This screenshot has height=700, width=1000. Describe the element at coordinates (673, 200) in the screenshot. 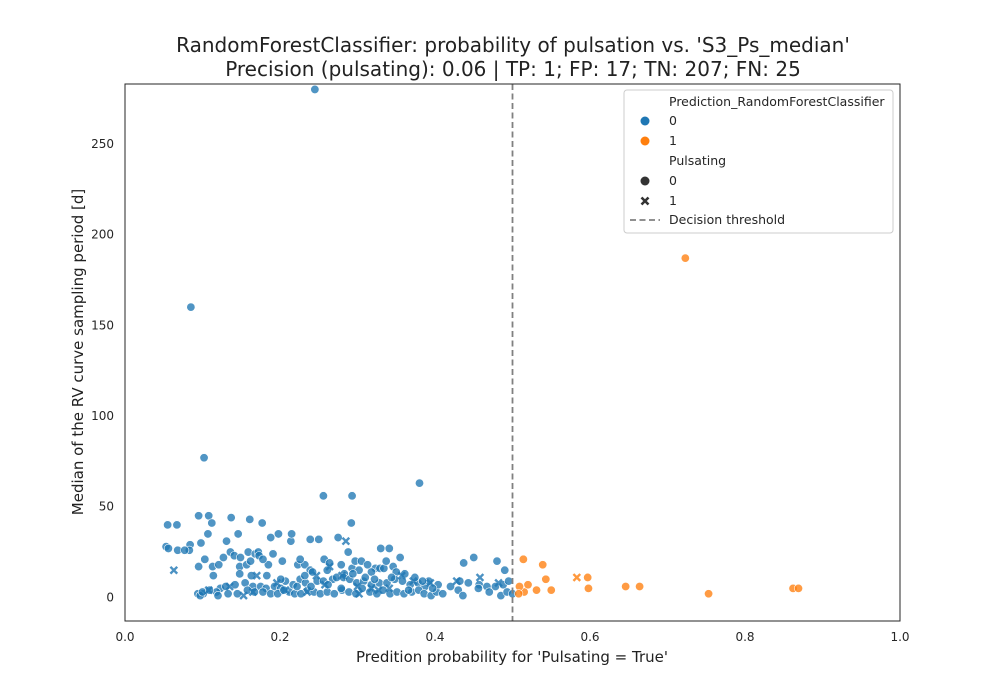

I see `legend-style-item-1: 1` at that location.